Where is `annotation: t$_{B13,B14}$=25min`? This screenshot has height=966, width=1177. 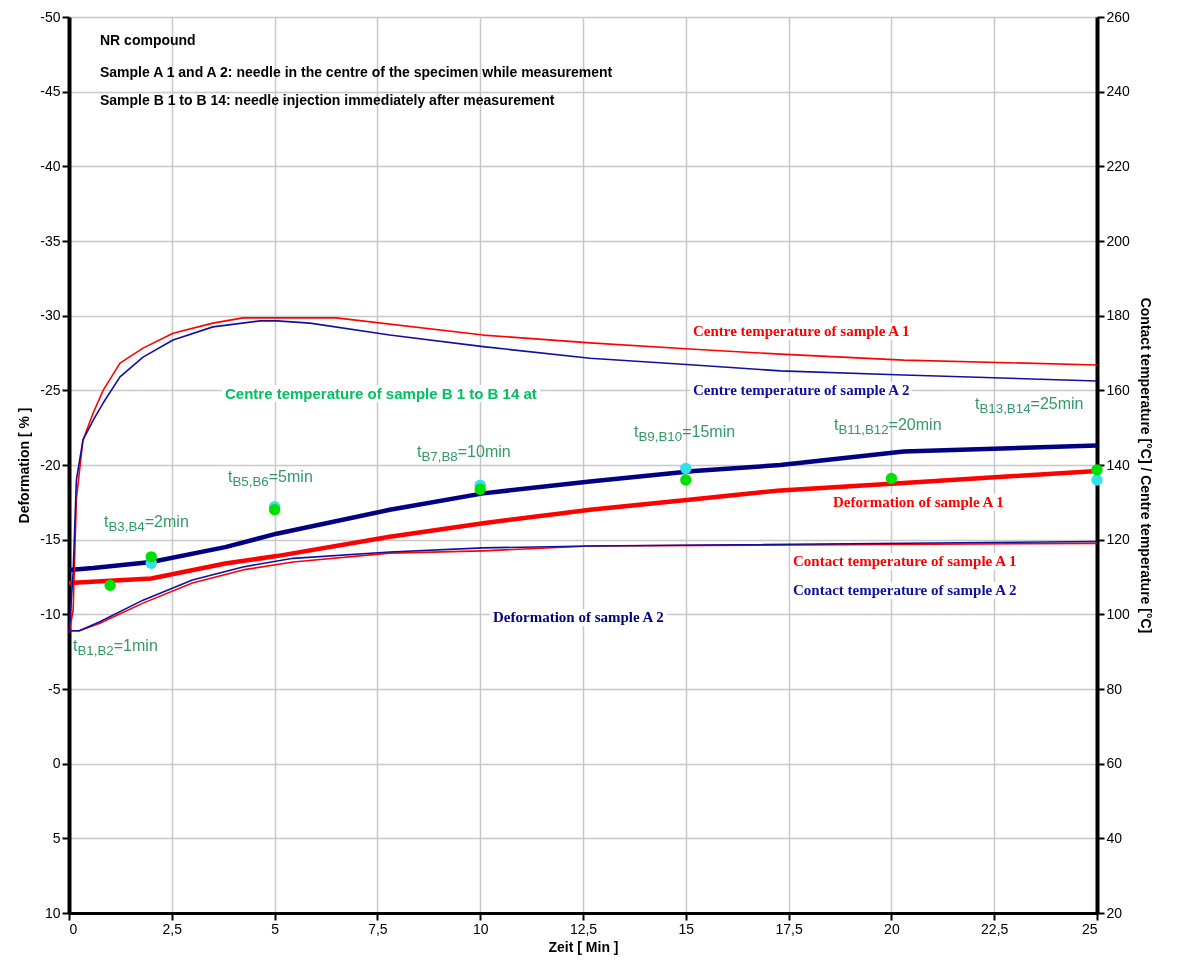
annotation: t$_{B13,B14}$=25min is located at coordinates (1029, 406).